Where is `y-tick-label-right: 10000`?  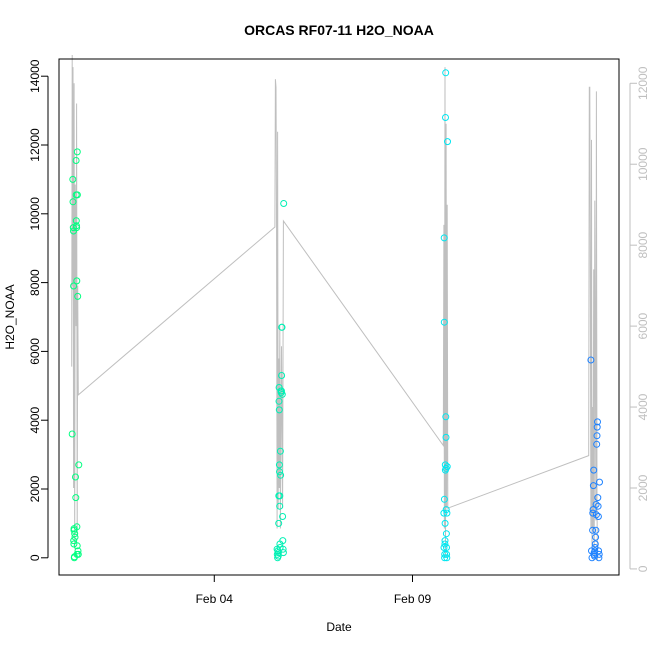 y-tick-label-right: 10000 is located at coordinates (643, 164).